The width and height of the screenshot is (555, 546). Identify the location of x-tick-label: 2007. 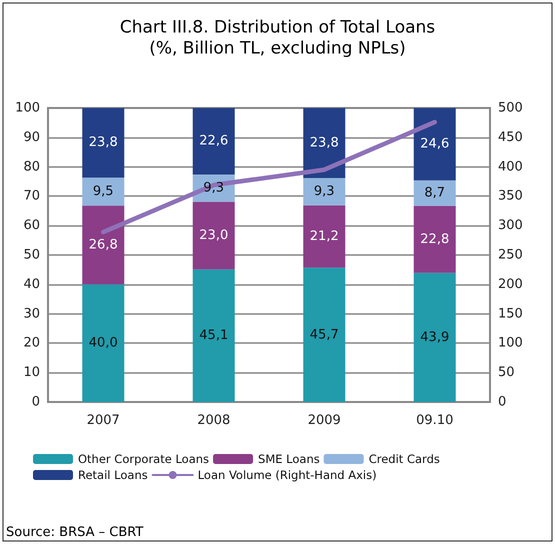
(103, 420).